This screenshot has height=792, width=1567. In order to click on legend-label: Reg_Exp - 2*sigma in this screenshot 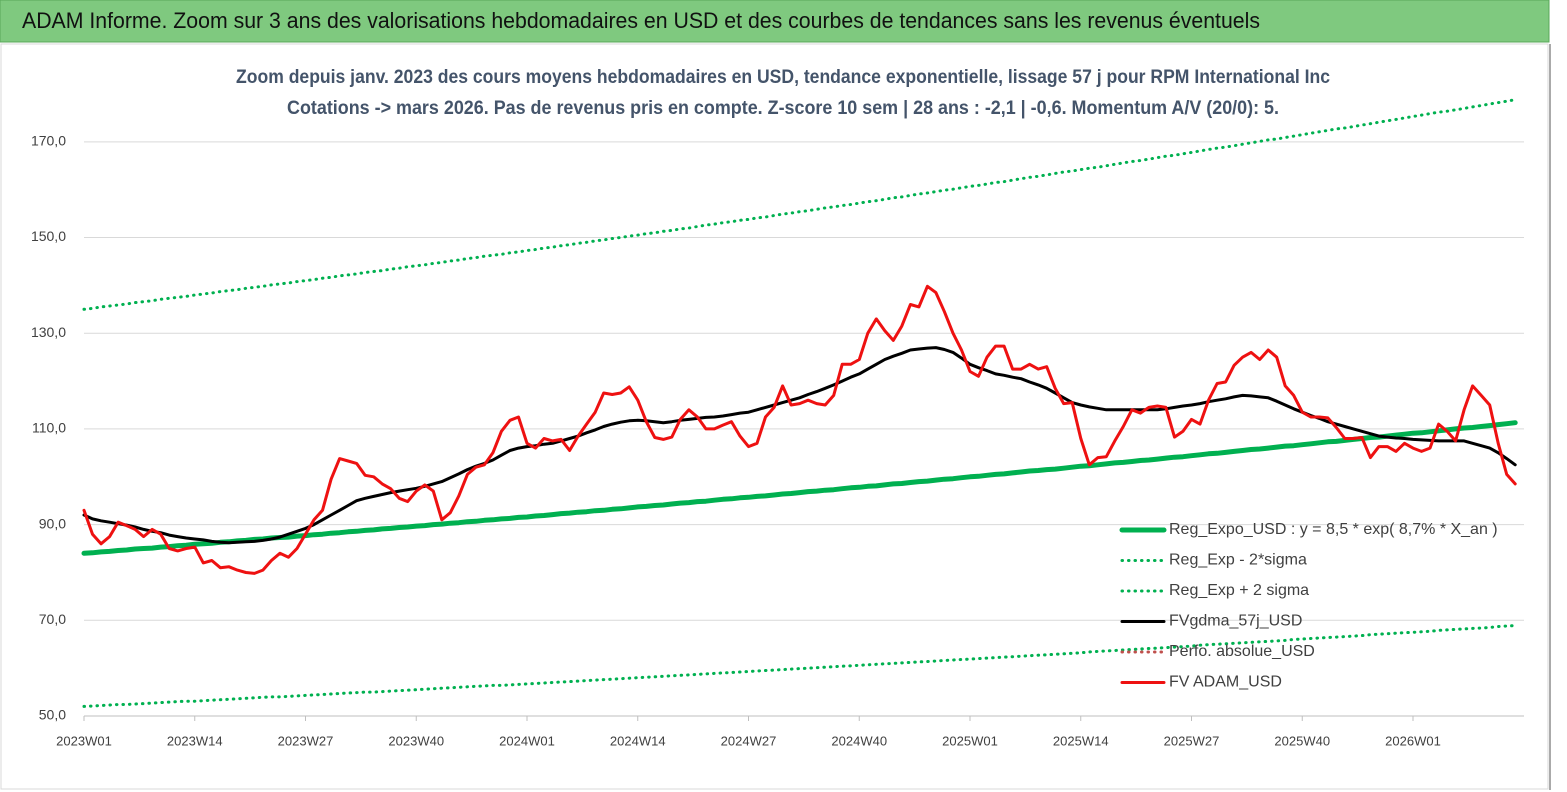, I will do `click(1238, 560)`.